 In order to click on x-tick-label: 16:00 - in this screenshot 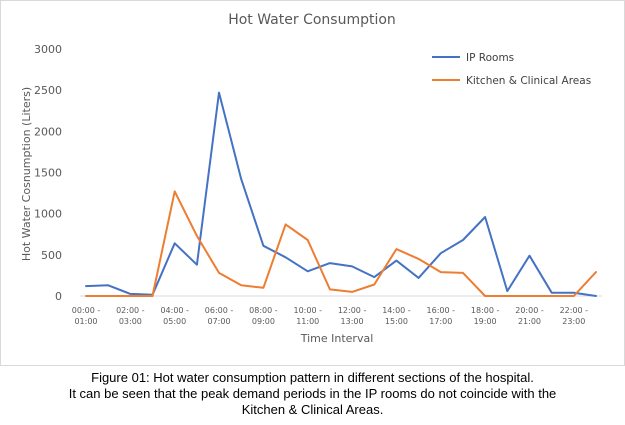, I will do `click(441, 310)`.